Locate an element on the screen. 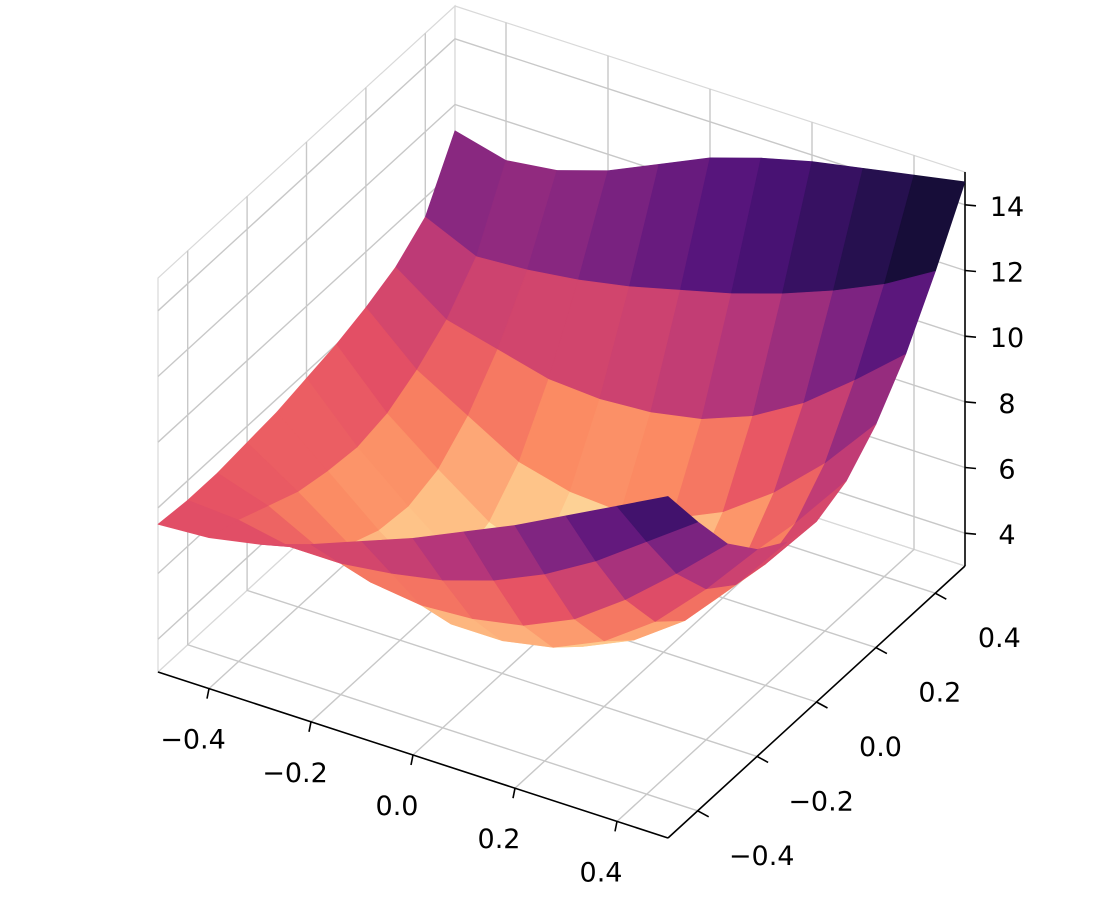  z-tick-label: 8 is located at coordinates (1006, 404).